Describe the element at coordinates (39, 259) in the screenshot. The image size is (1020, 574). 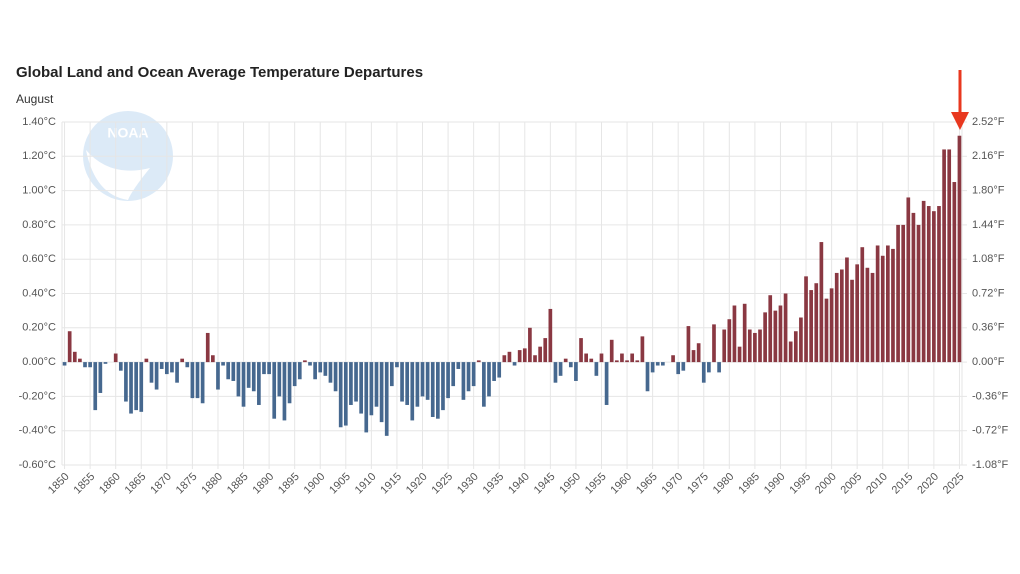
I see `y-tick-label: 0.60°C` at that location.